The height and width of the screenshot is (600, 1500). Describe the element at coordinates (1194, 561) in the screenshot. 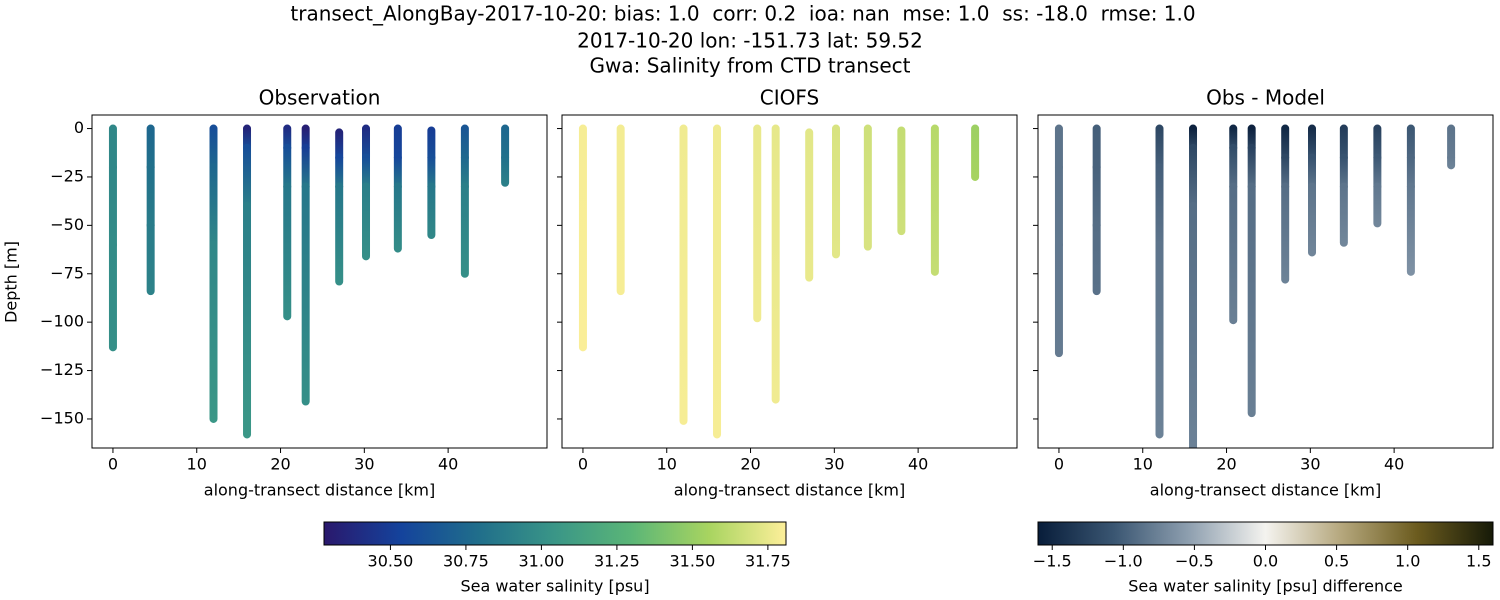

I see `colorbar-tick-label: −0.5` at that location.